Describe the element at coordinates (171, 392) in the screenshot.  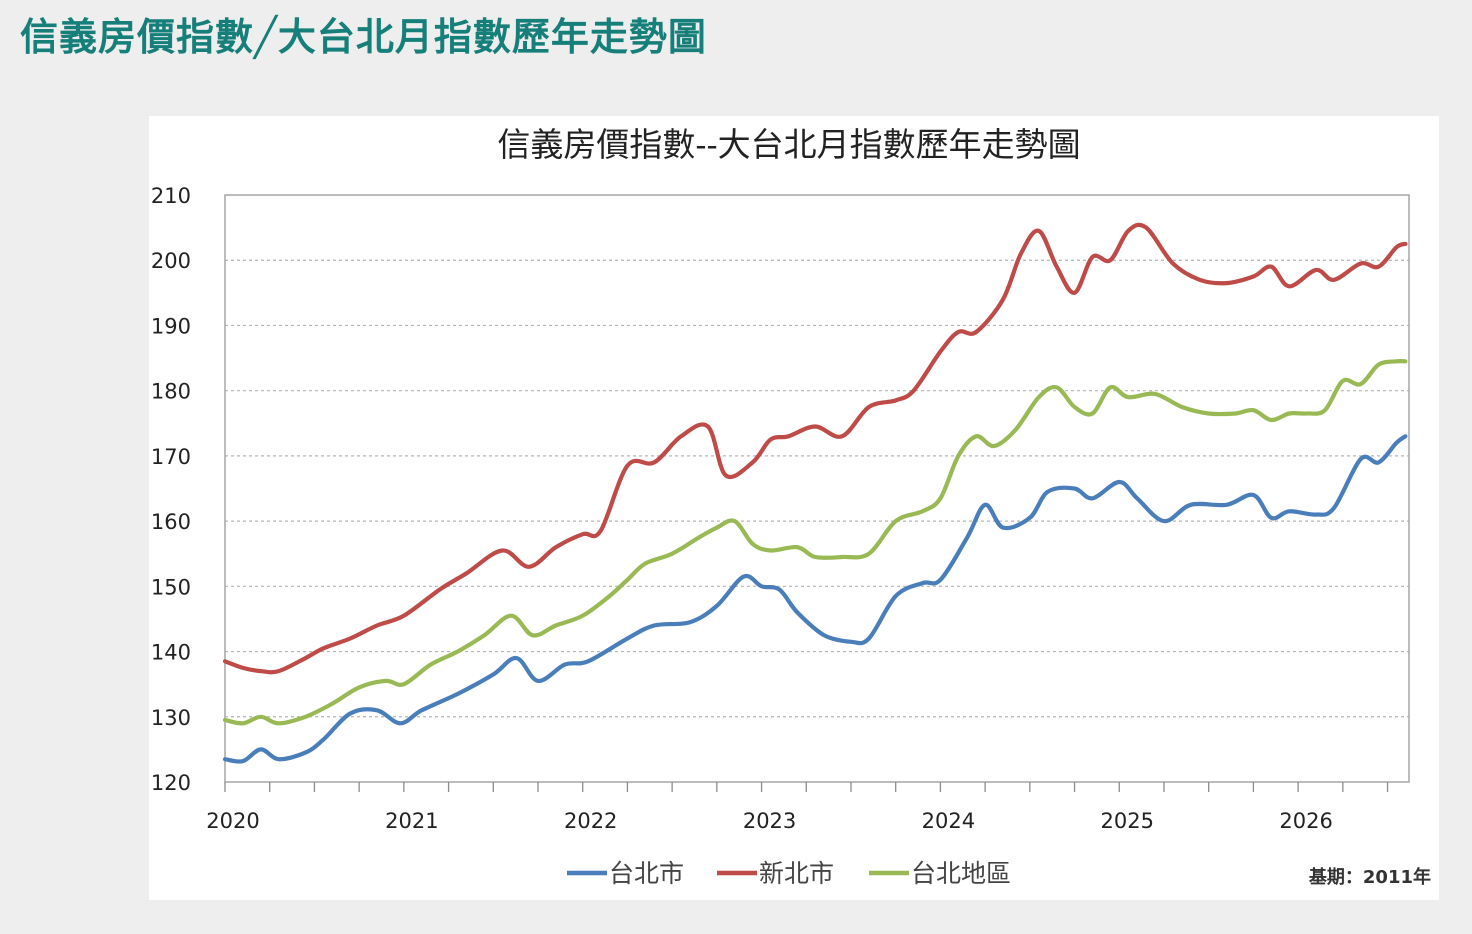
I see `y-tick-label: 180` at that location.